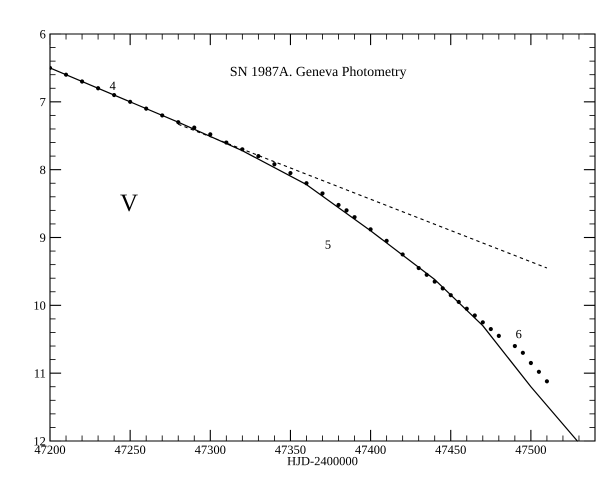  I want to click on y-tick-label: 7, so click(43, 102).